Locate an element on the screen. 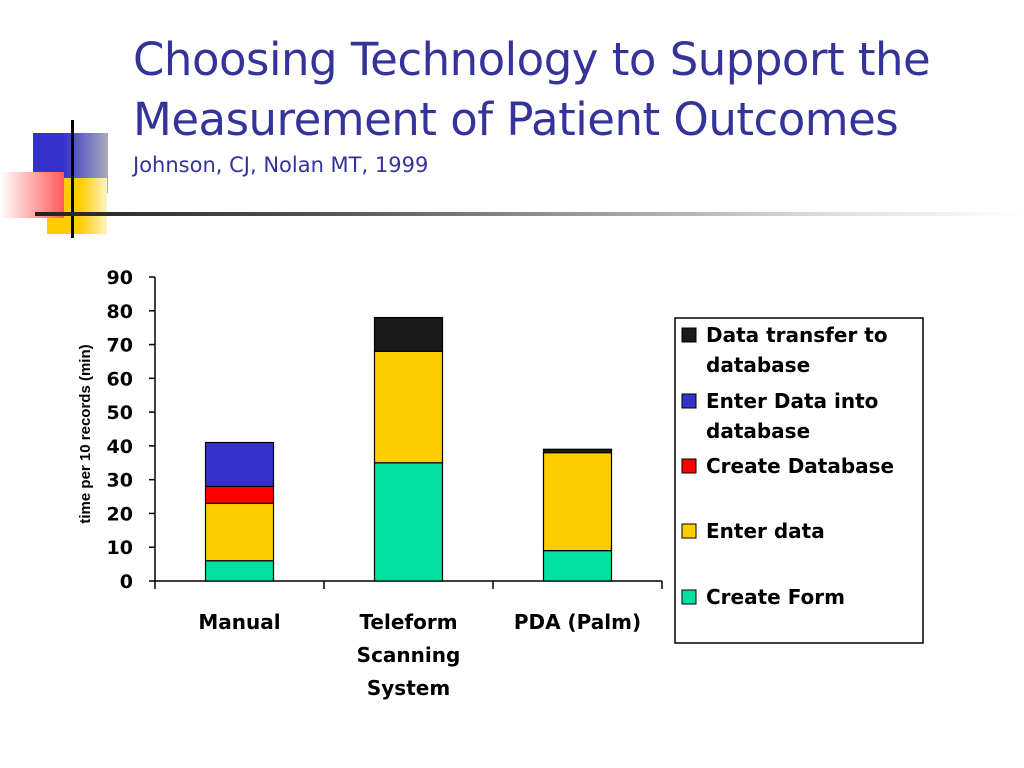 The height and width of the screenshot is (768, 1024). vertical-line is located at coordinates (72, 179).